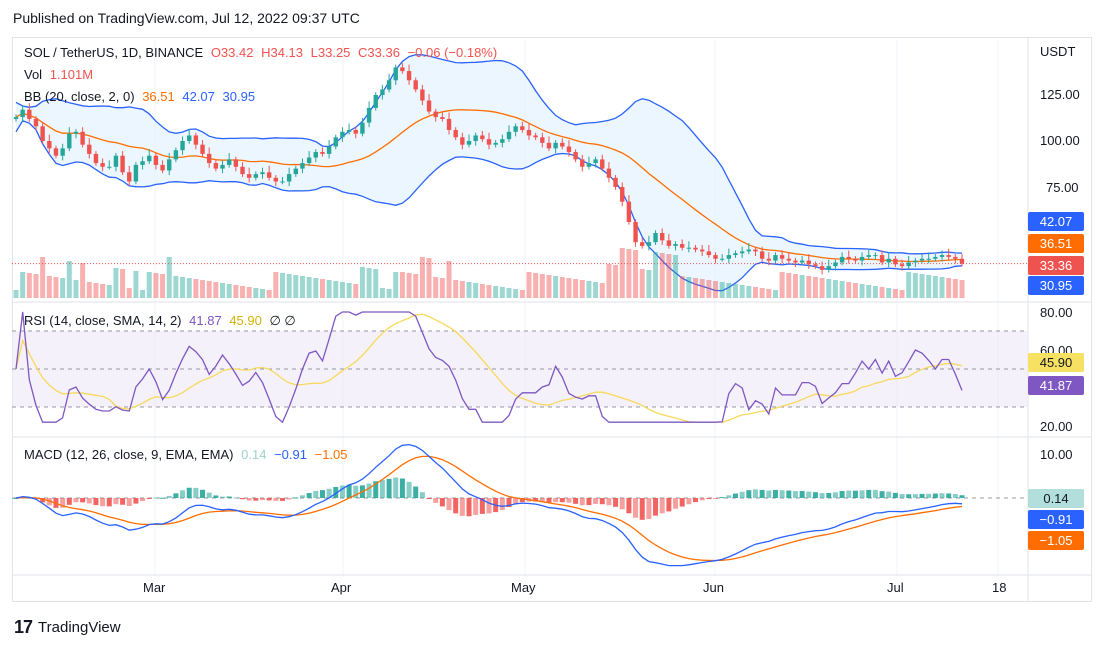 The height and width of the screenshot is (648, 1116). What do you see at coordinates (141, 96) in the screenshot?
I see `bb-legend: BB (20, close, 2, 0) 36.51 42.07 30.95` at bounding box center [141, 96].